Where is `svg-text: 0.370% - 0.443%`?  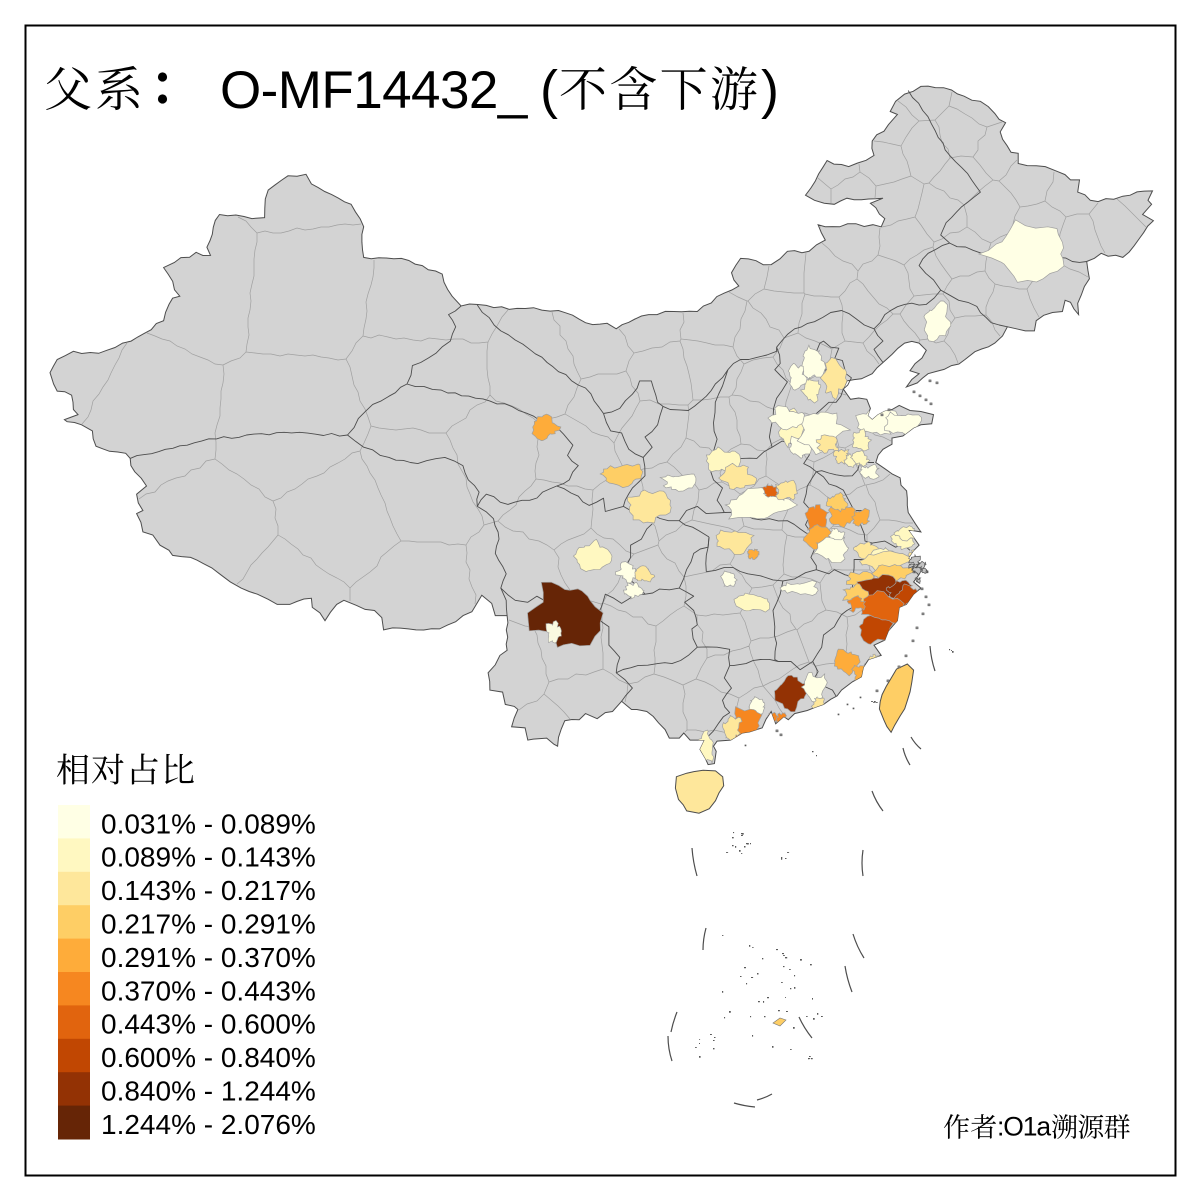 svg-text: 0.370% - 0.443% is located at coordinates (208, 990).